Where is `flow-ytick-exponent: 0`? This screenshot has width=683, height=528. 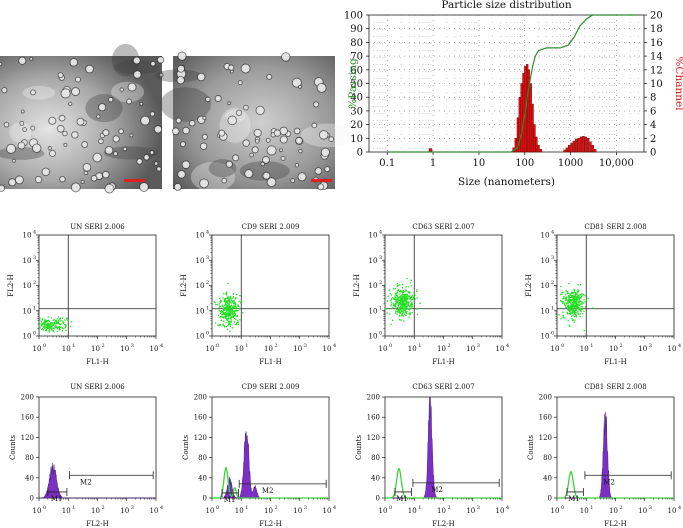
flow-ytick-exponent: 0 is located at coordinates (207, 334).